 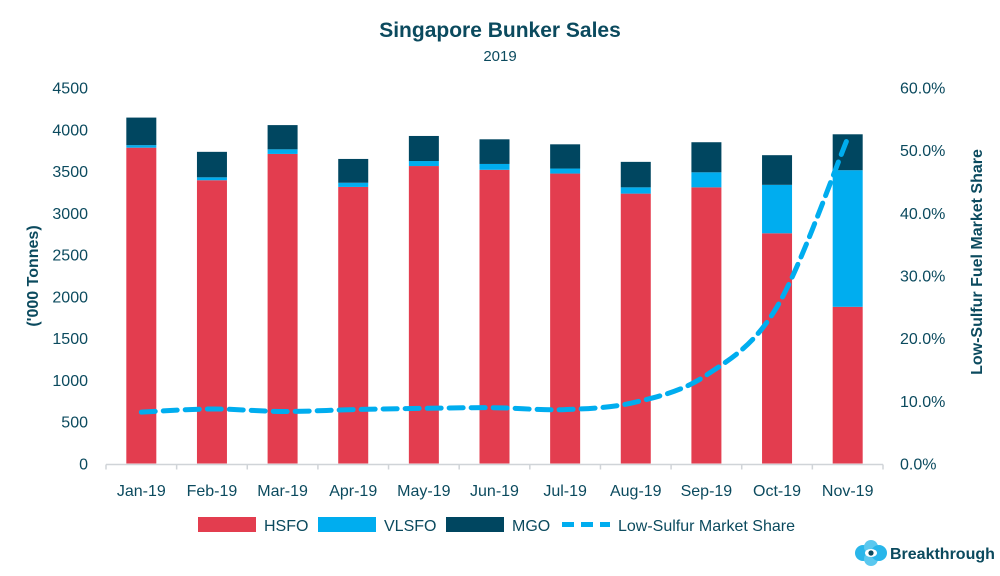 What do you see at coordinates (70, 172) in the screenshot?
I see `y-tick-label: 3500` at bounding box center [70, 172].